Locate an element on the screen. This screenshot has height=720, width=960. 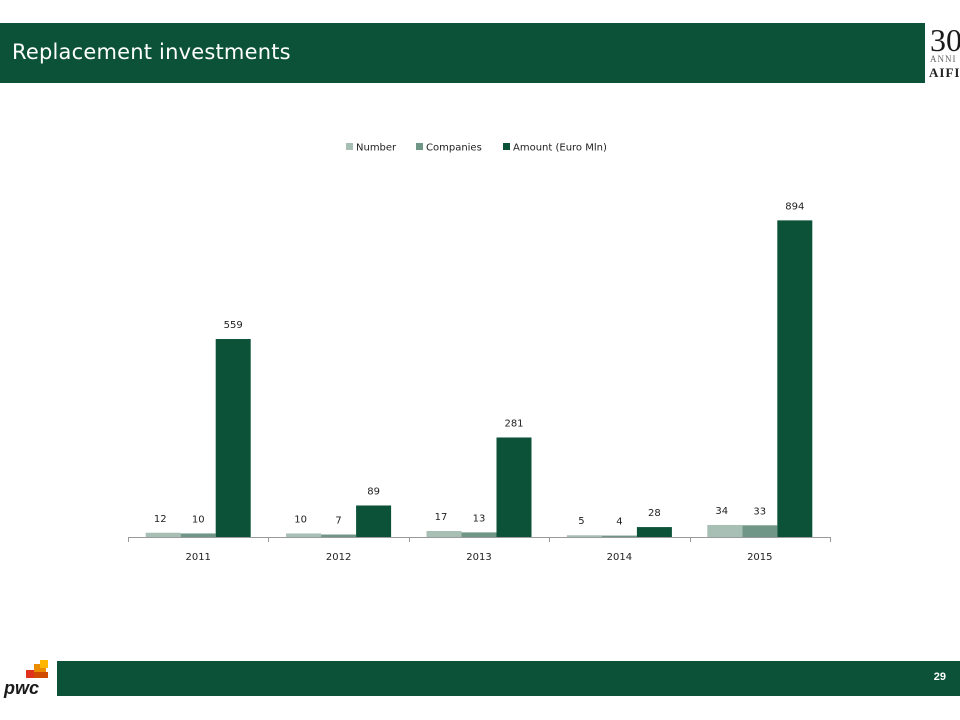
brand-number: 30 is located at coordinates (945, 40).